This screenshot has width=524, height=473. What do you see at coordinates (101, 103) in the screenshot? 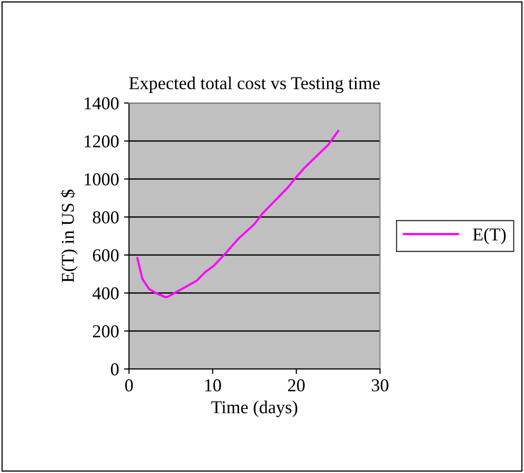
I see `y-tick-label: 1400` at bounding box center [101, 103].